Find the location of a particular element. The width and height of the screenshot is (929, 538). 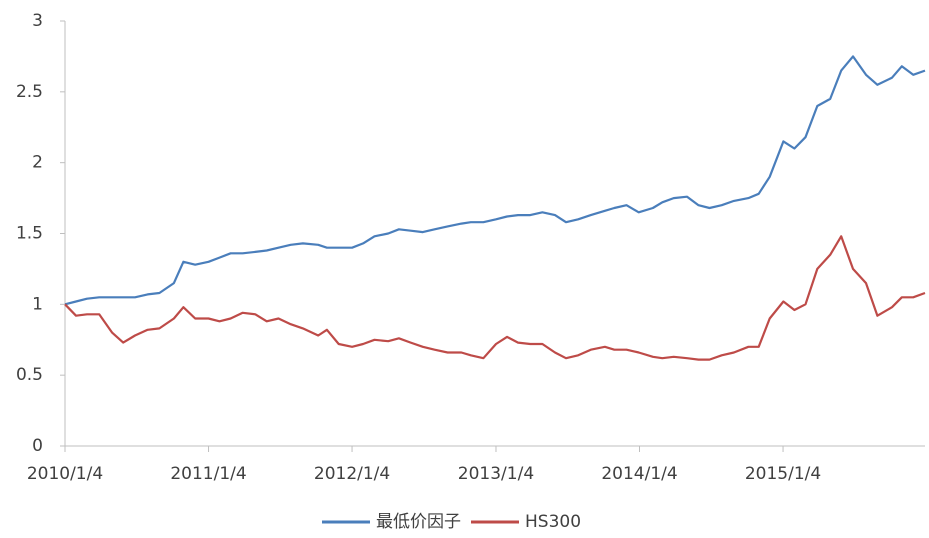

y-tick-label: 1 is located at coordinates (37, 304).